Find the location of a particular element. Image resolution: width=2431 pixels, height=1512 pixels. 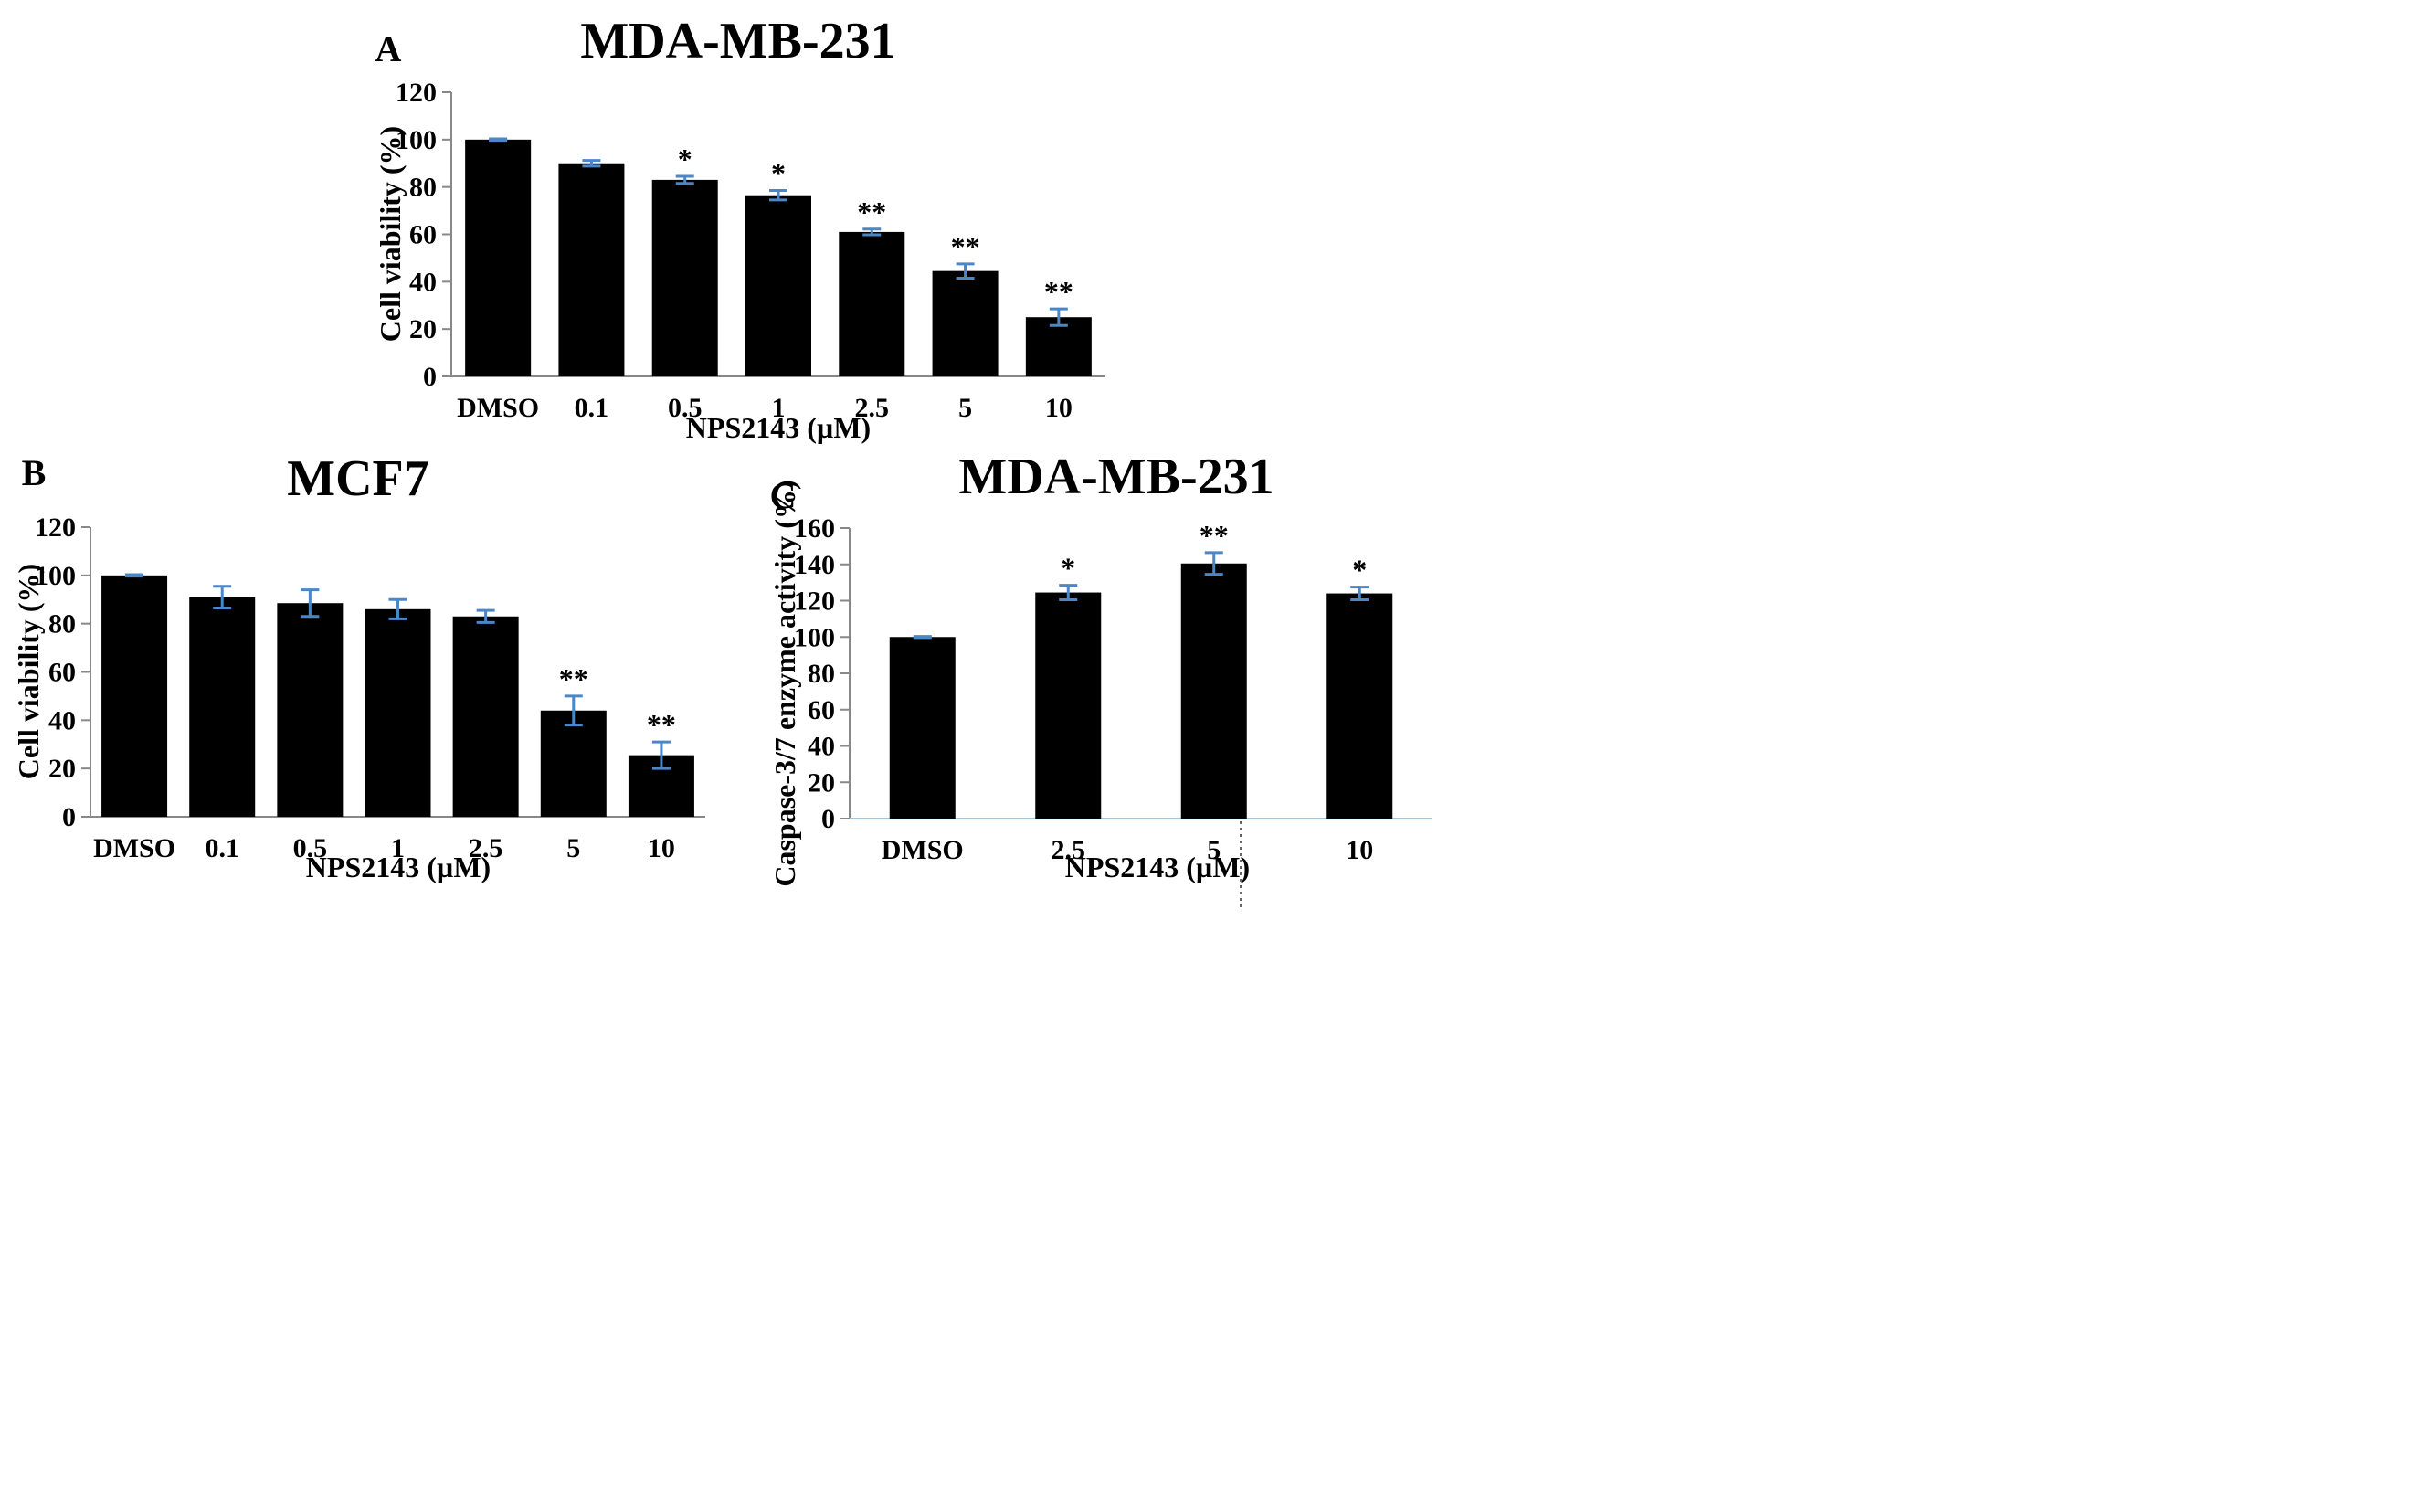

y-tick-label: 140 is located at coordinates (815, 565).